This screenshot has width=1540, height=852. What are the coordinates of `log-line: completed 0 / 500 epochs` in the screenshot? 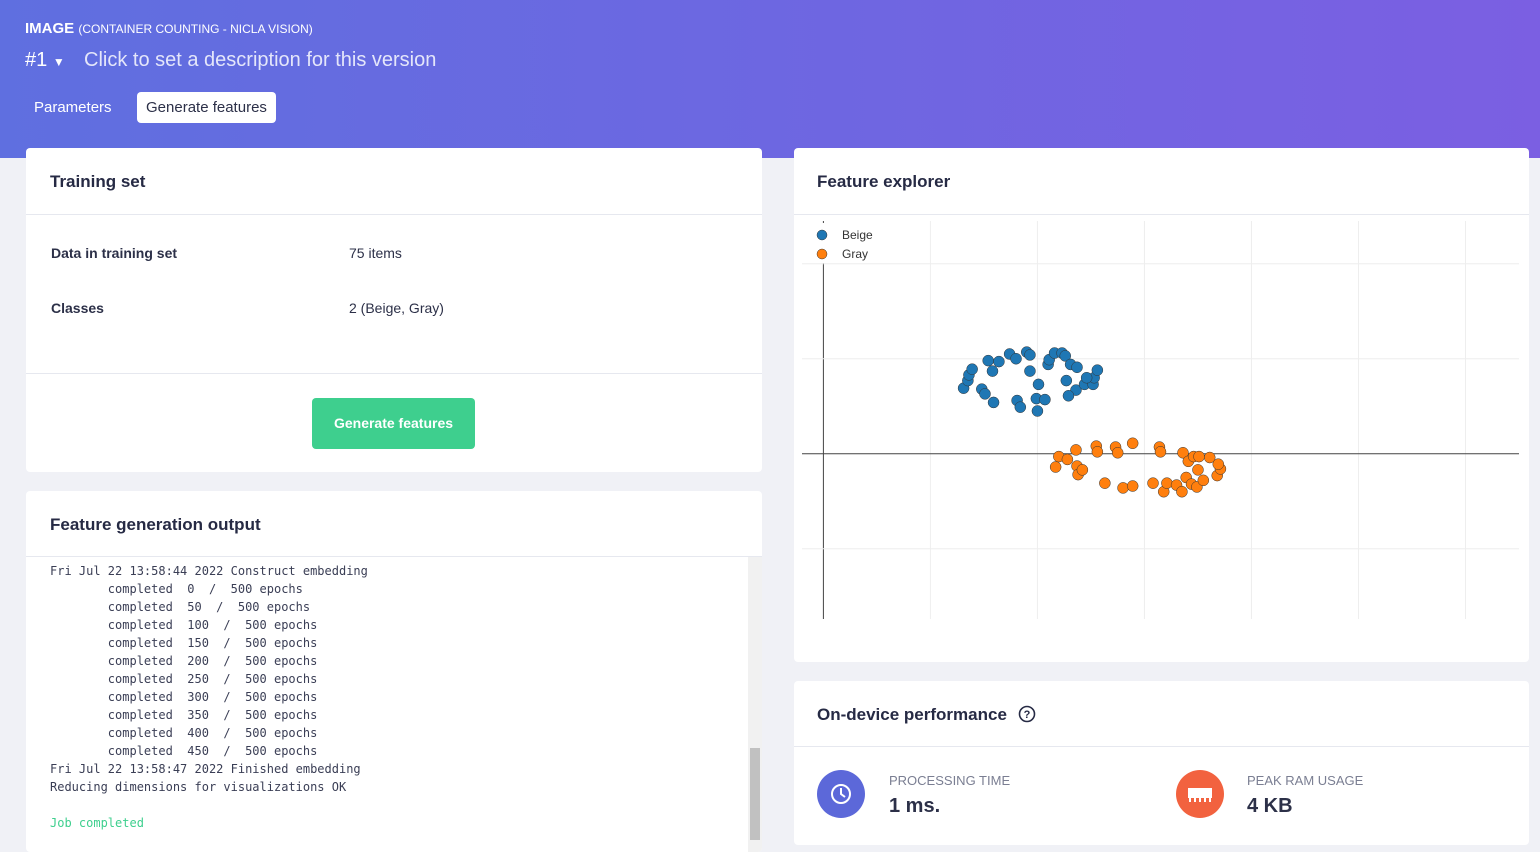 It's located at (176, 589).